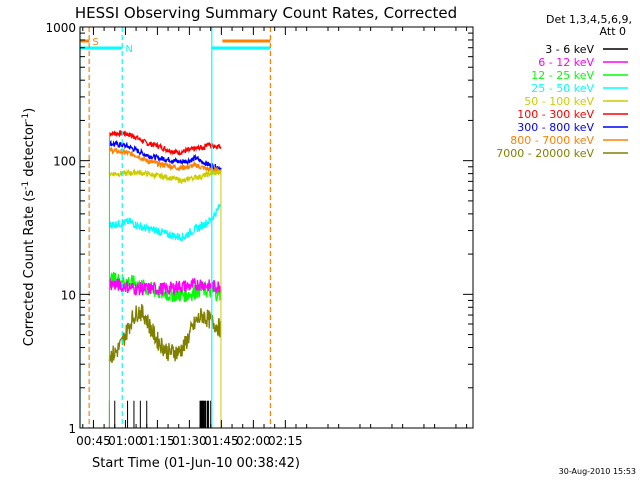 The image size is (640, 480). Describe the element at coordinates (29, 268) in the screenshot. I see `y-axis-label-main: Corrected Count Rate (s` at that location.